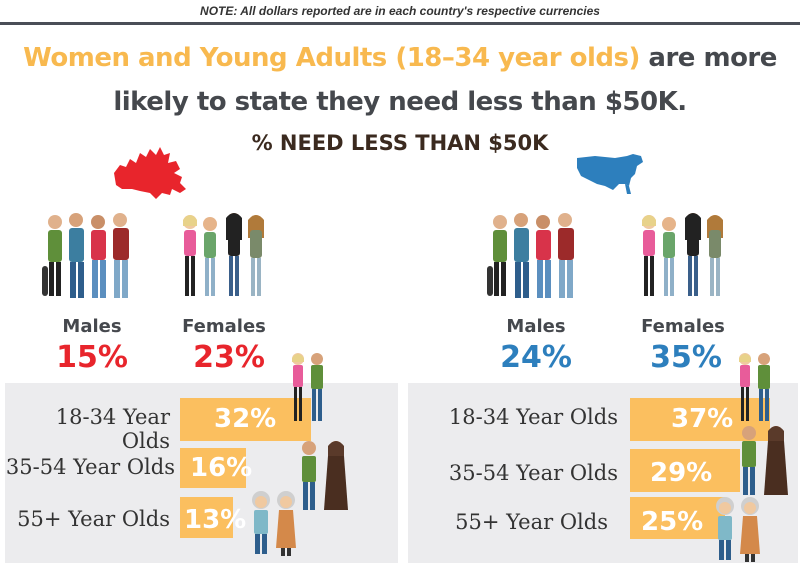 This screenshot has height=563, width=800. I want to click on usa-females-percent: 35%, so click(686, 357).